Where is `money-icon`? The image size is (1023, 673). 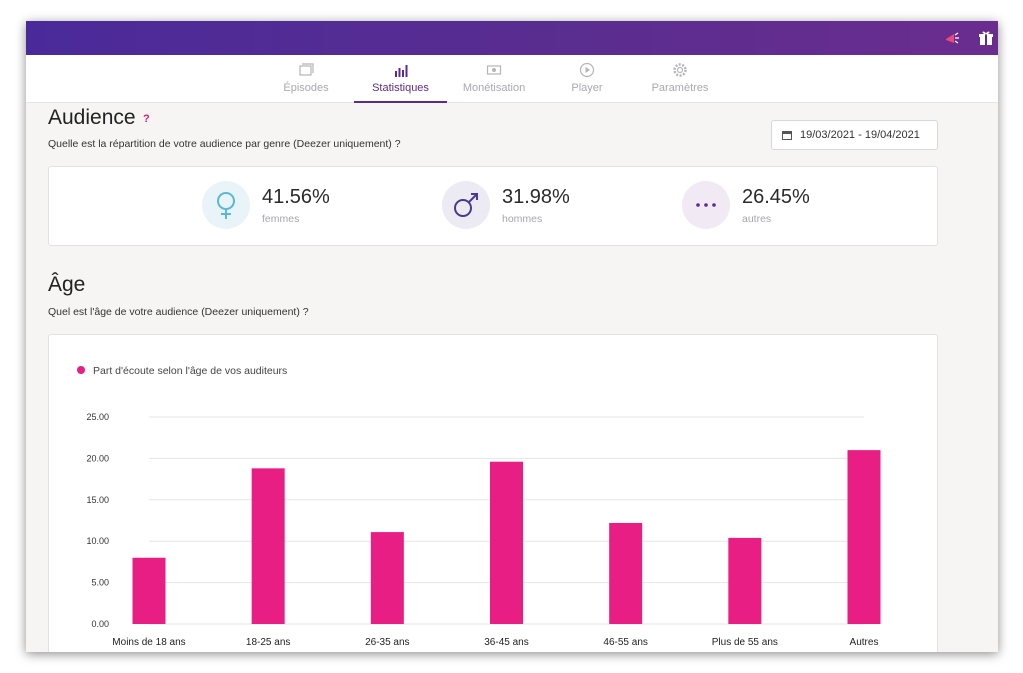 money-icon is located at coordinates (494, 70).